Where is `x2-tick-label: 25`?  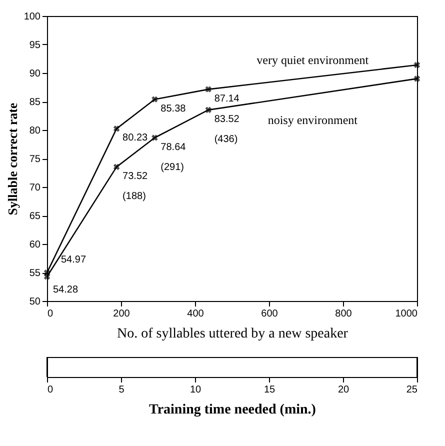
x2-tick-label: 25 is located at coordinates (412, 390).